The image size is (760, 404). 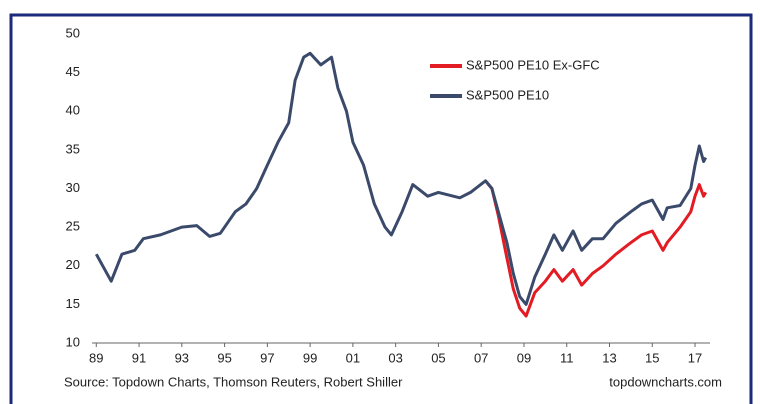 What do you see at coordinates (507, 94) in the screenshot?
I see `legend-label: S&P500 PE10` at bounding box center [507, 94].